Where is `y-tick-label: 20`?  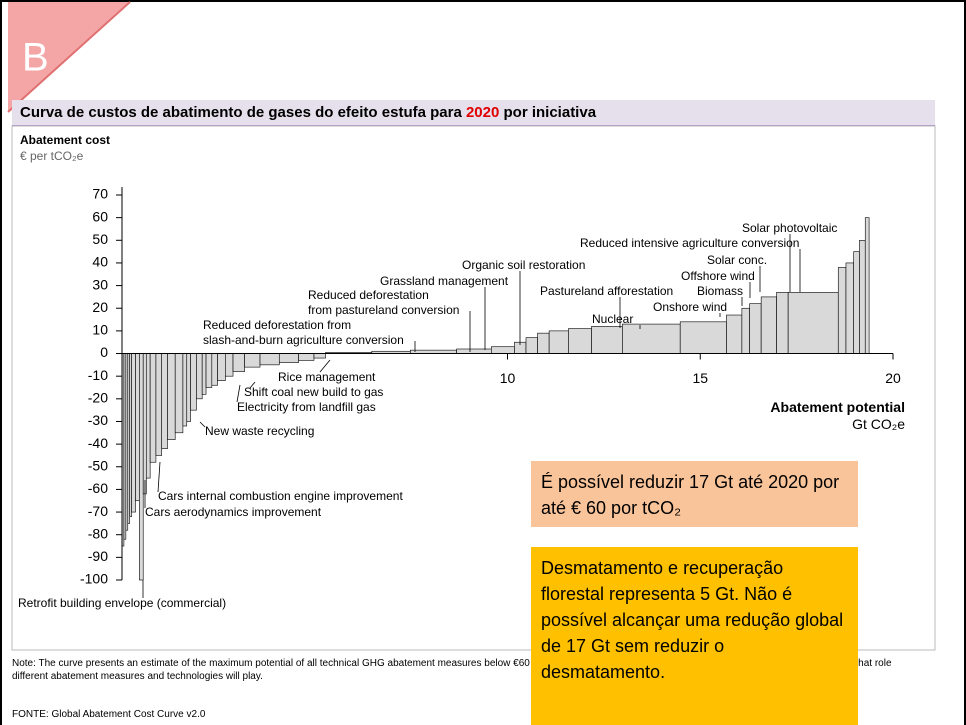
y-tick-label: 20 is located at coordinates (100, 307).